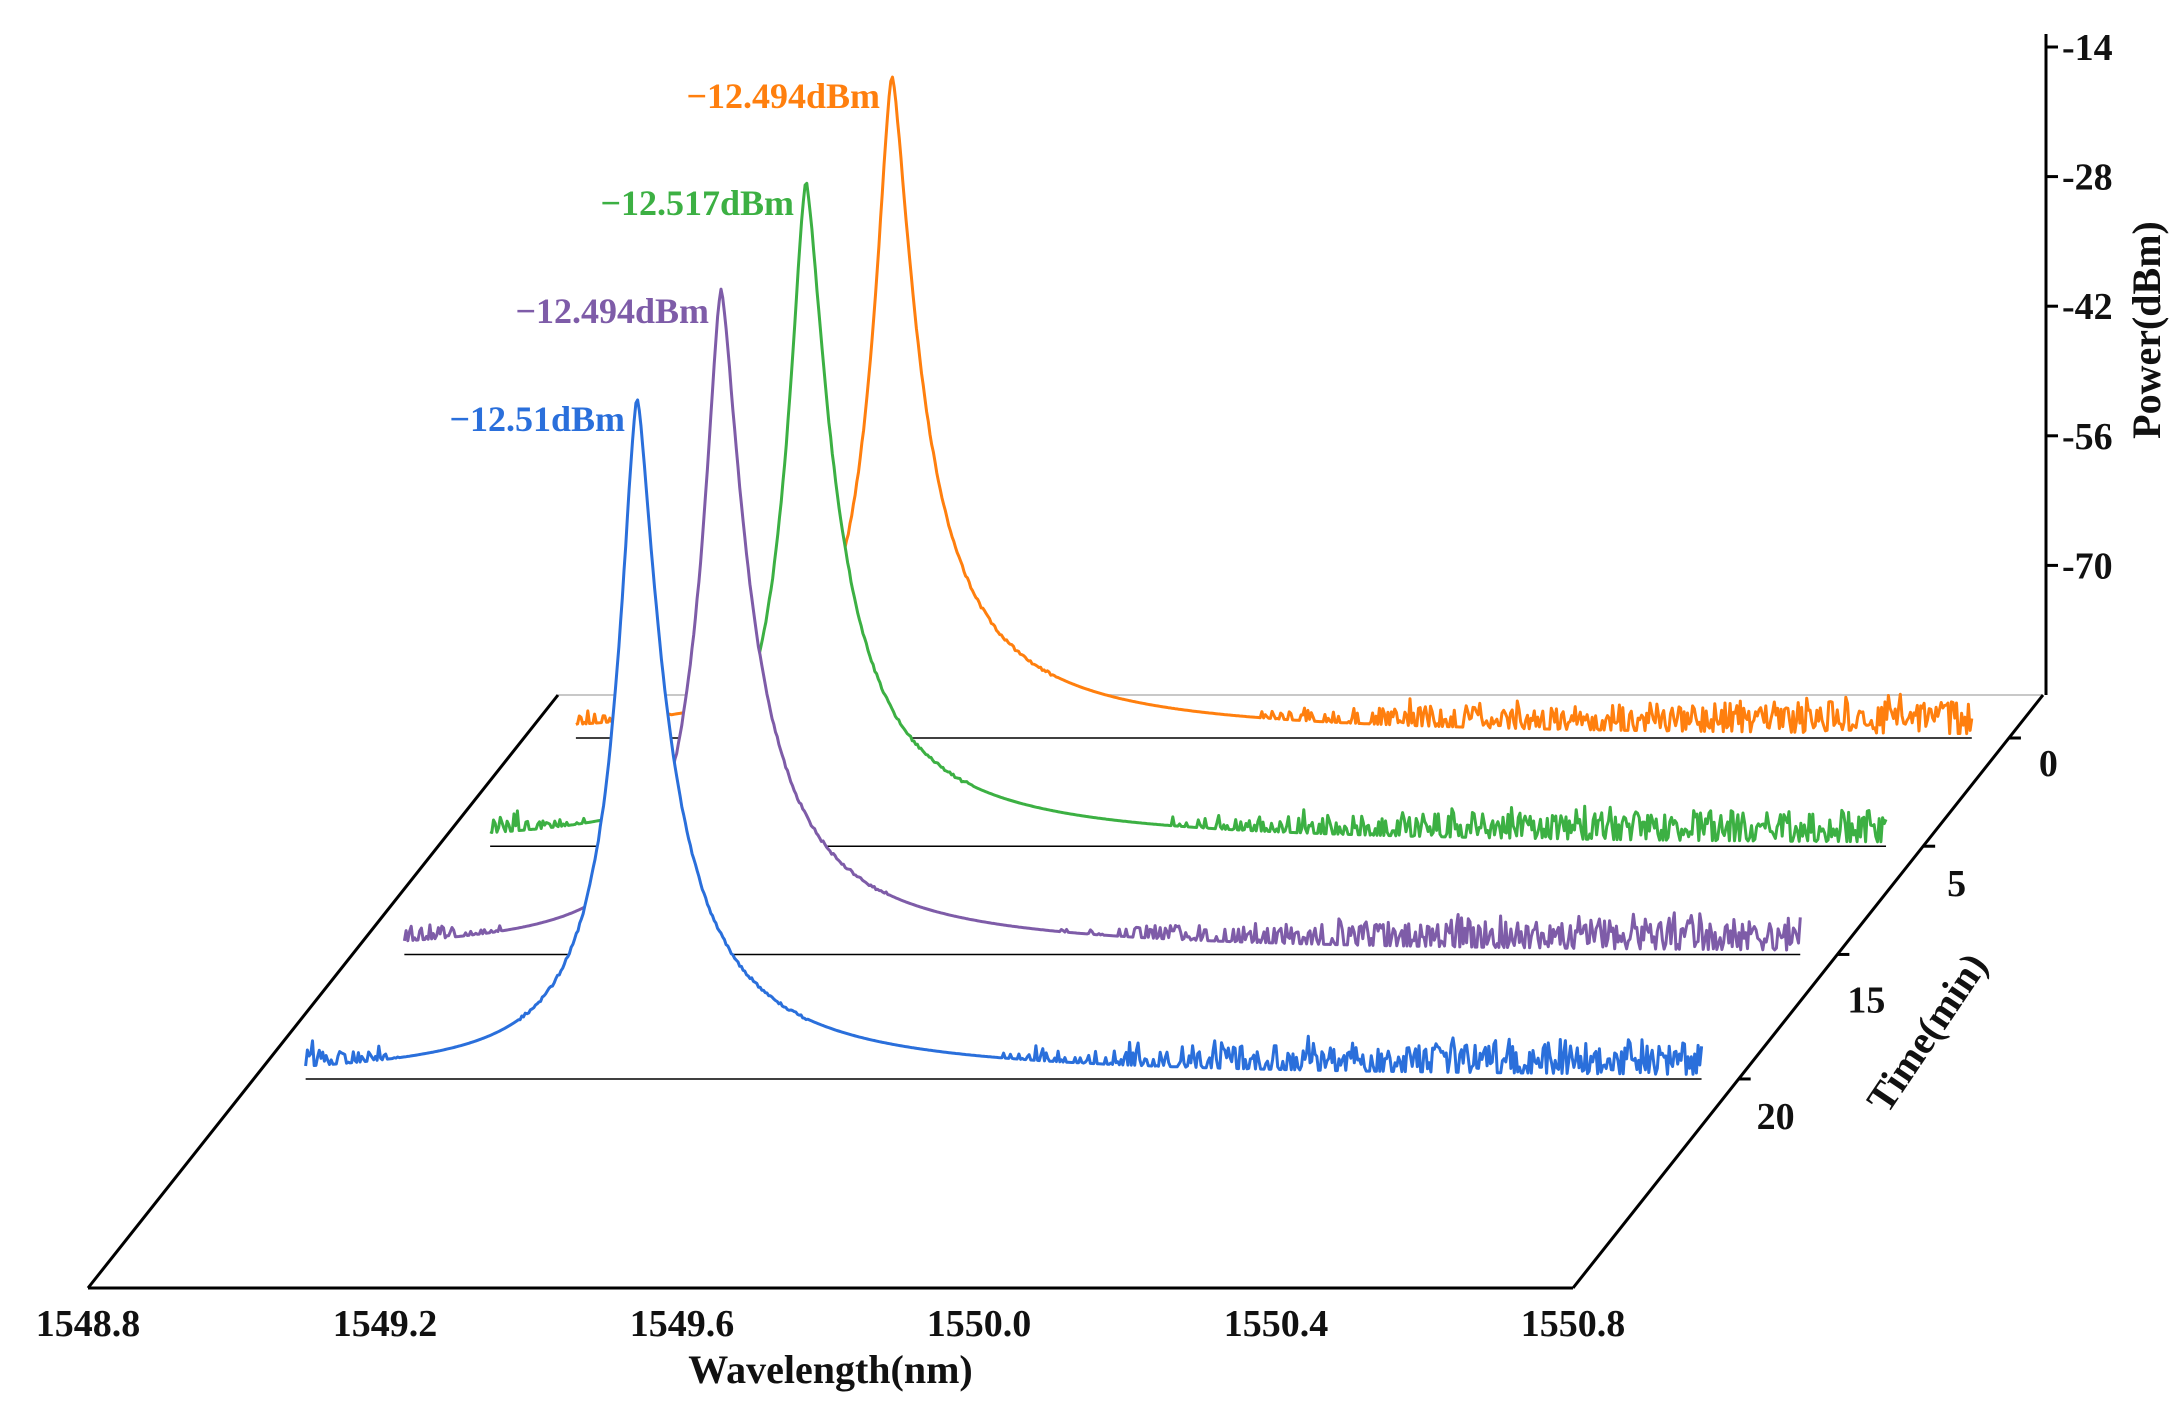 Image resolution: width=2169 pixels, height=1410 pixels. What do you see at coordinates (323, 991) in the screenshot?
I see `left-depth-edge` at bounding box center [323, 991].